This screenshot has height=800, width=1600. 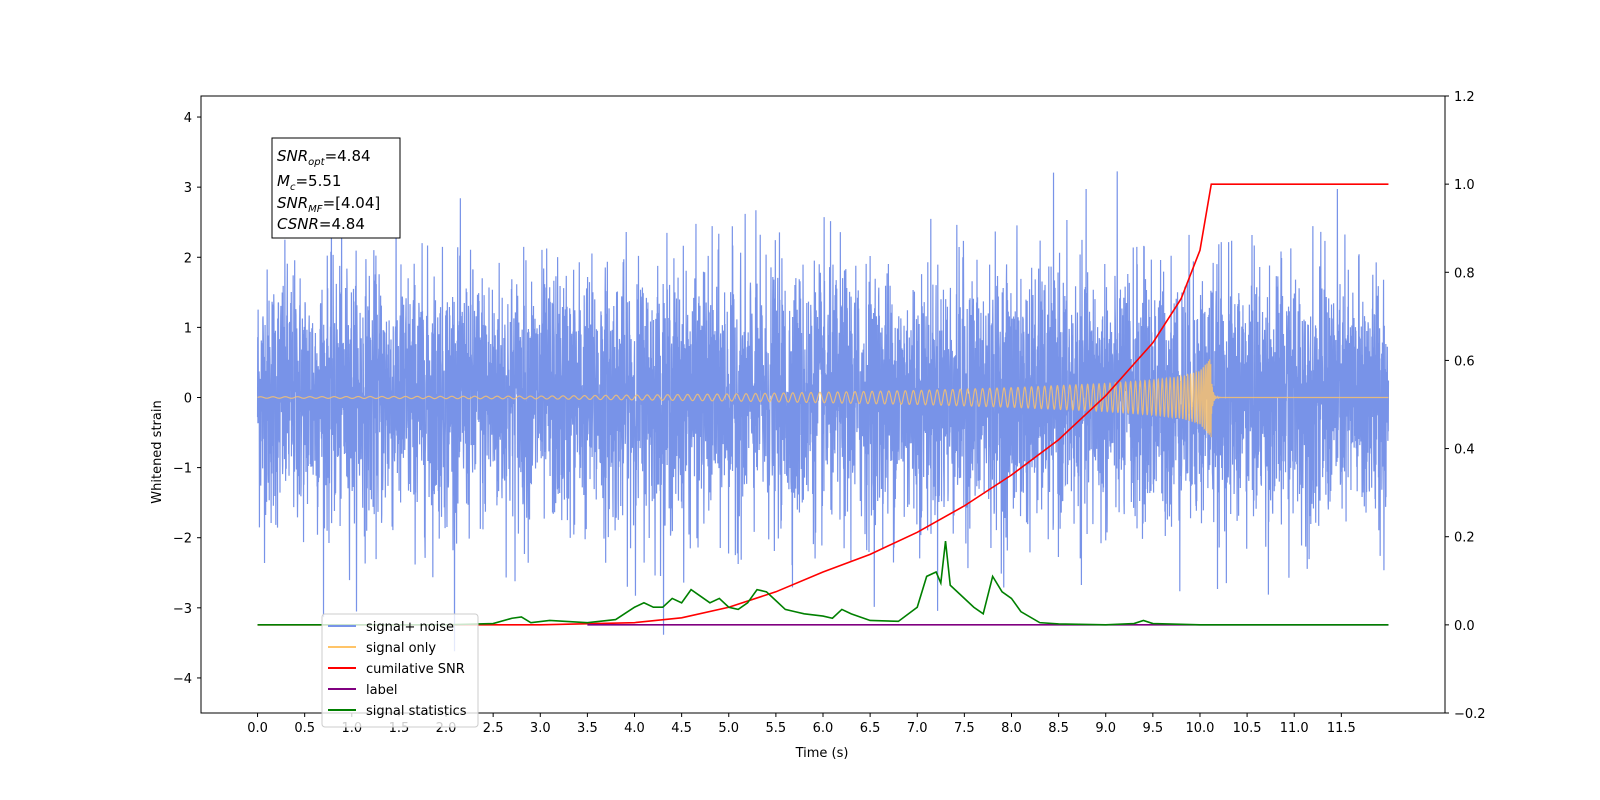 I want to click on annotation-snr-opt-value: =4.84, so click(x=348, y=156).